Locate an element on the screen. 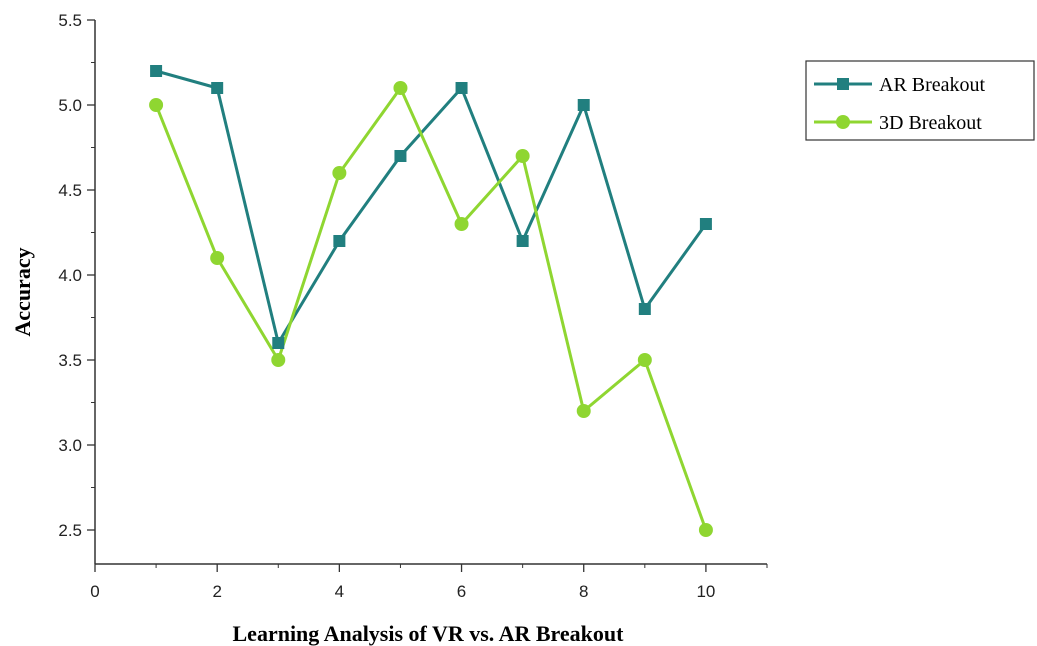 This screenshot has width=1037, height=646. y-tick-label: 5.5 is located at coordinates (70, 20).